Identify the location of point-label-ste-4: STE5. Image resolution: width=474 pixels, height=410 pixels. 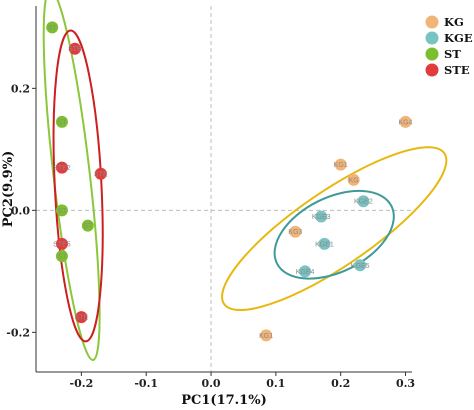
(62, 244).